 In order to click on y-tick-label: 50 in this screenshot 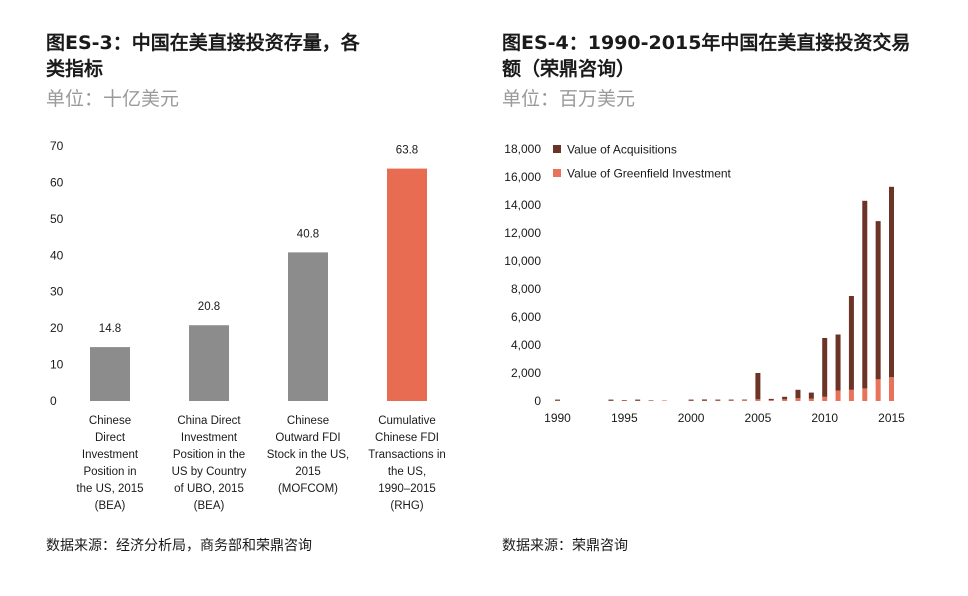, I will do `click(57, 219)`.